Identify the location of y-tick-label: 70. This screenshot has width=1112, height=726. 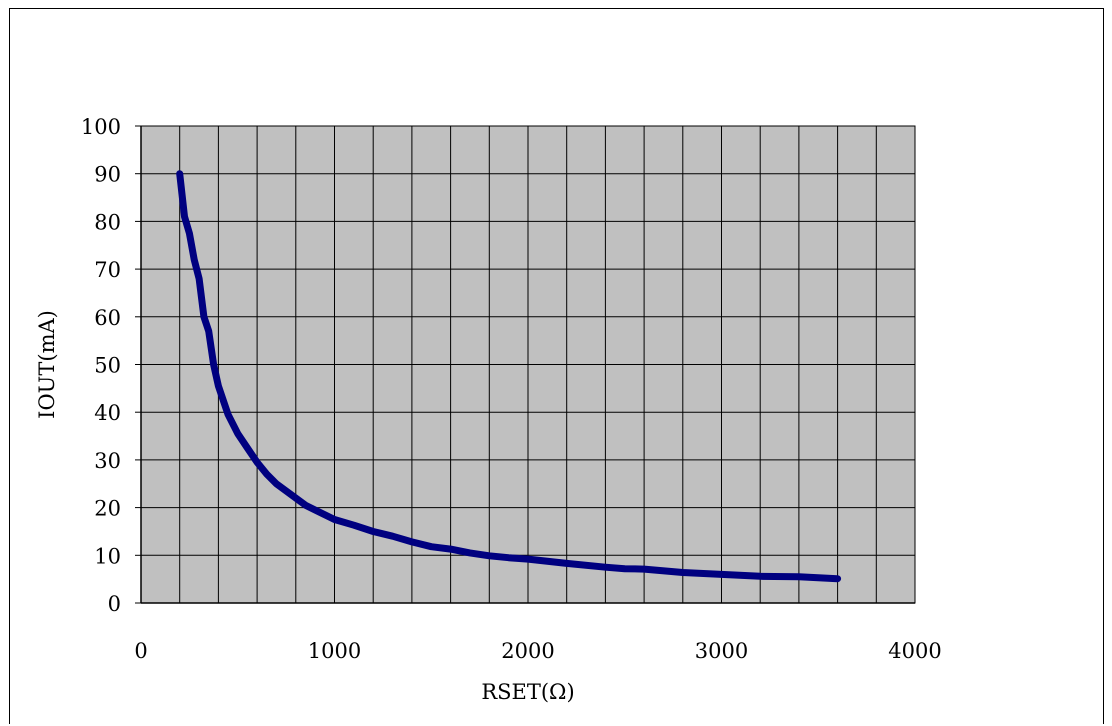
(107, 270).